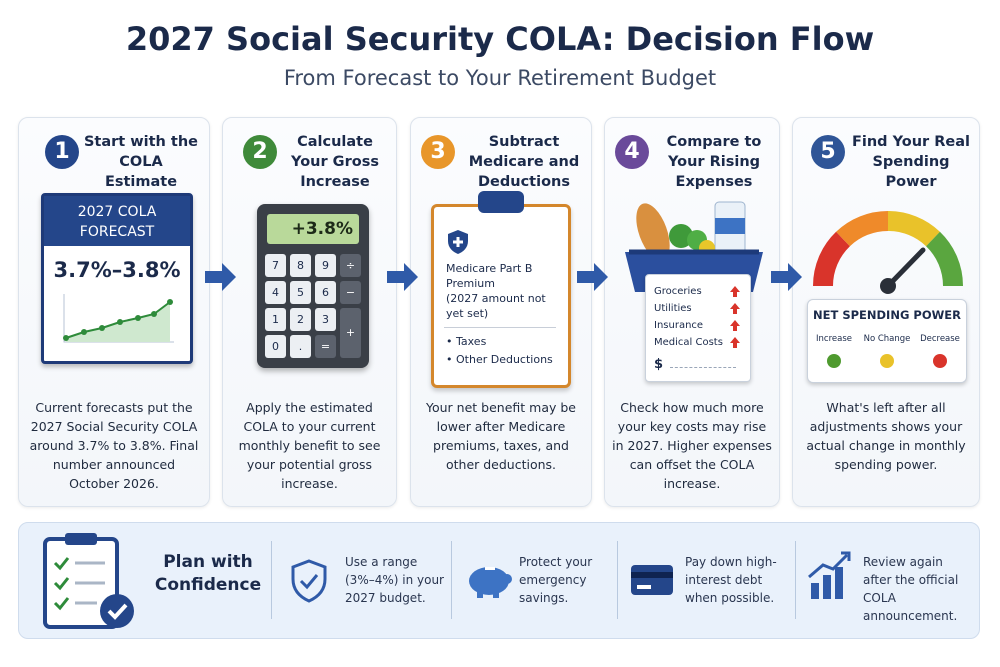 This screenshot has width=1000, height=667. What do you see at coordinates (458, 242) in the screenshot?
I see `shield-icon` at bounding box center [458, 242].